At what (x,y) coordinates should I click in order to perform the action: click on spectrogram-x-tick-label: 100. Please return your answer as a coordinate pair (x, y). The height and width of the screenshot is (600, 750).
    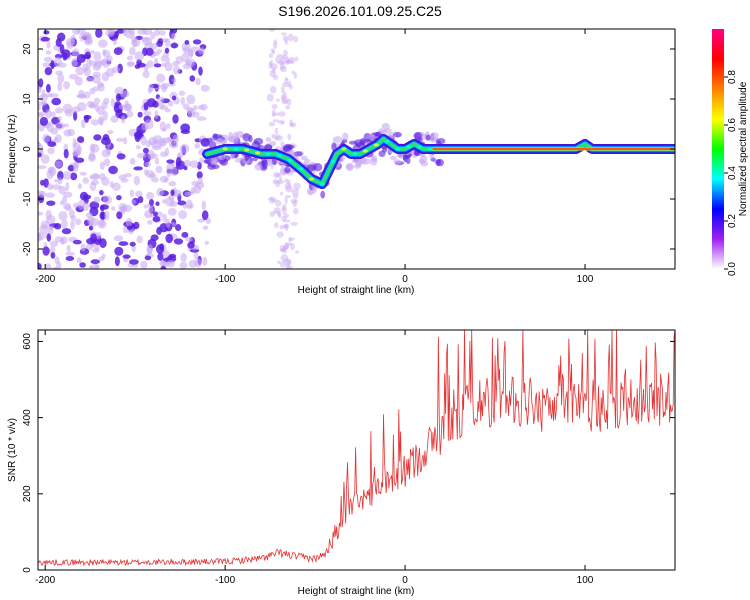
    Looking at the image, I should click on (585, 279).